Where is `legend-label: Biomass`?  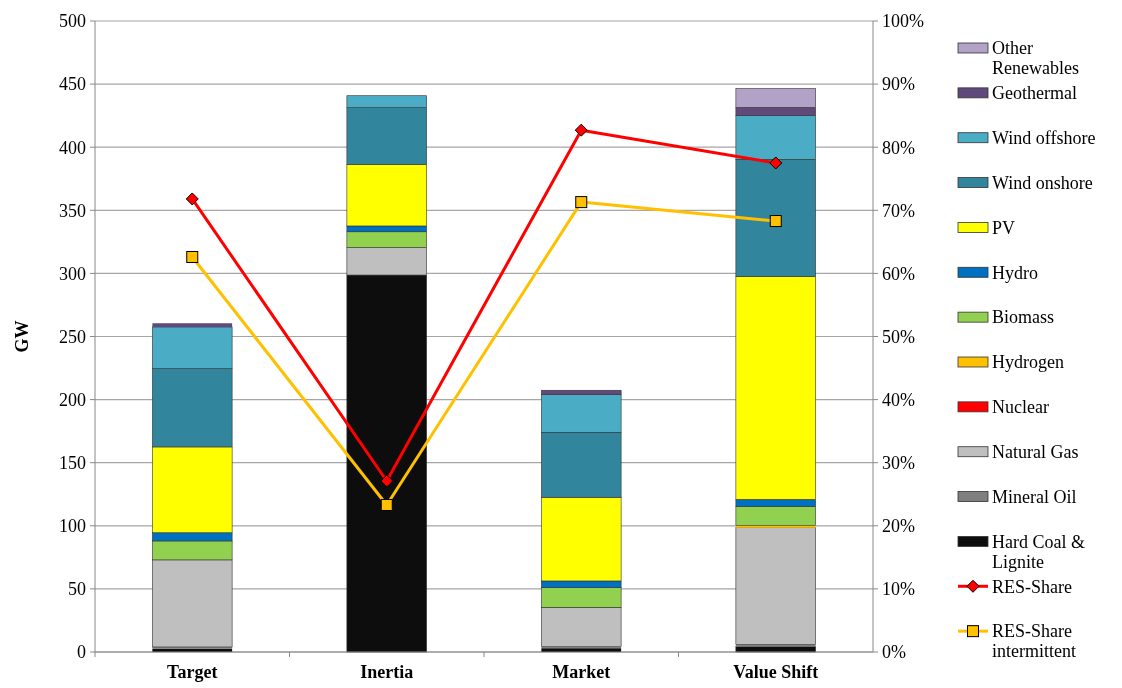
legend-label: Biomass is located at coordinates (1023, 317).